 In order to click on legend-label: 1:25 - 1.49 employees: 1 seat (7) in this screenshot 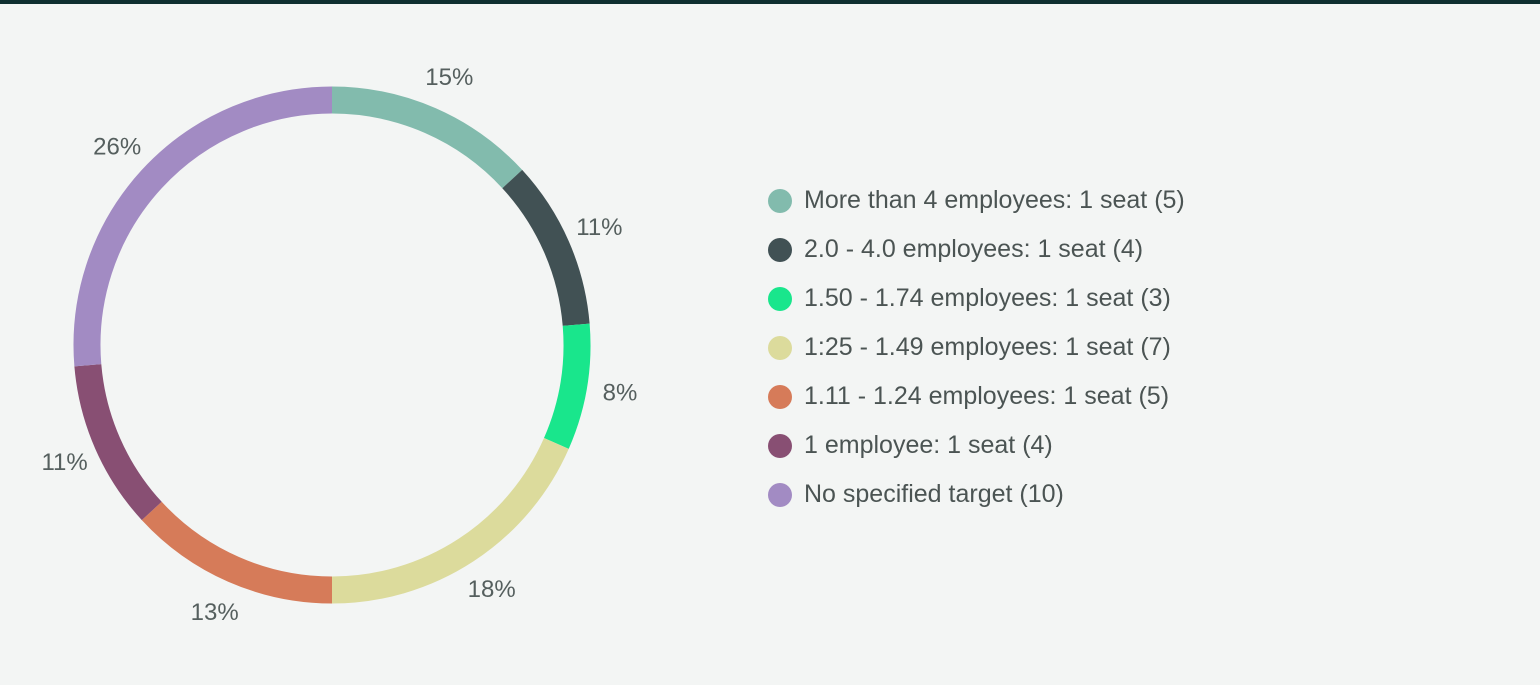, I will do `click(987, 347)`.